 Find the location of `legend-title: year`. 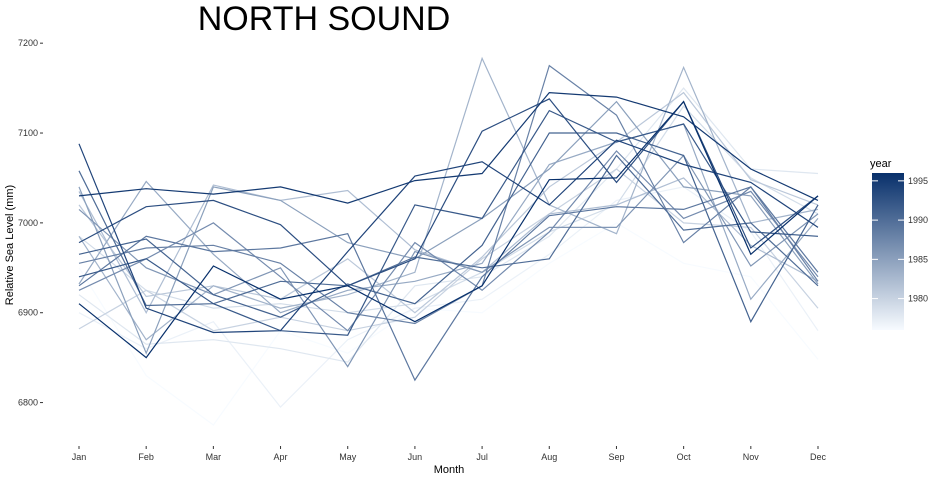

legend-title: year is located at coordinates (881, 164).